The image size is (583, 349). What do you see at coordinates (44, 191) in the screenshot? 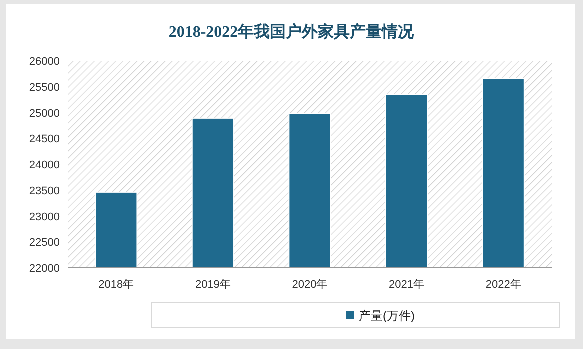
I see `y-tick-label: 23500` at bounding box center [44, 191].